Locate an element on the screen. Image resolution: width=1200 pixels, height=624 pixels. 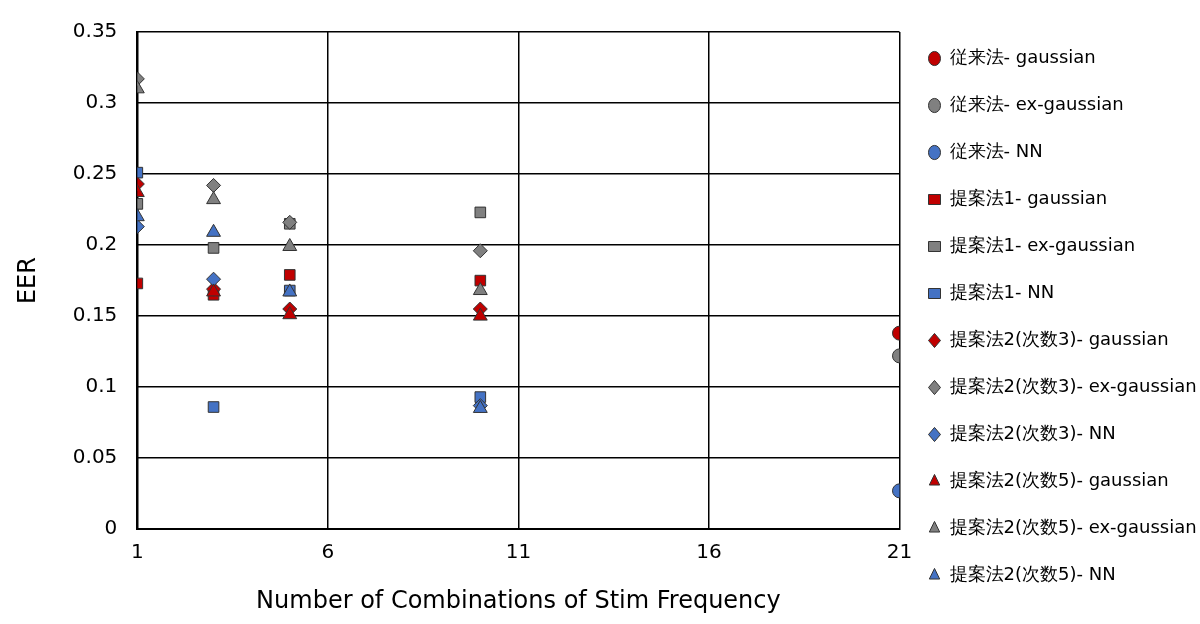
y-tick-label: 0.25 is located at coordinates (95, 172).